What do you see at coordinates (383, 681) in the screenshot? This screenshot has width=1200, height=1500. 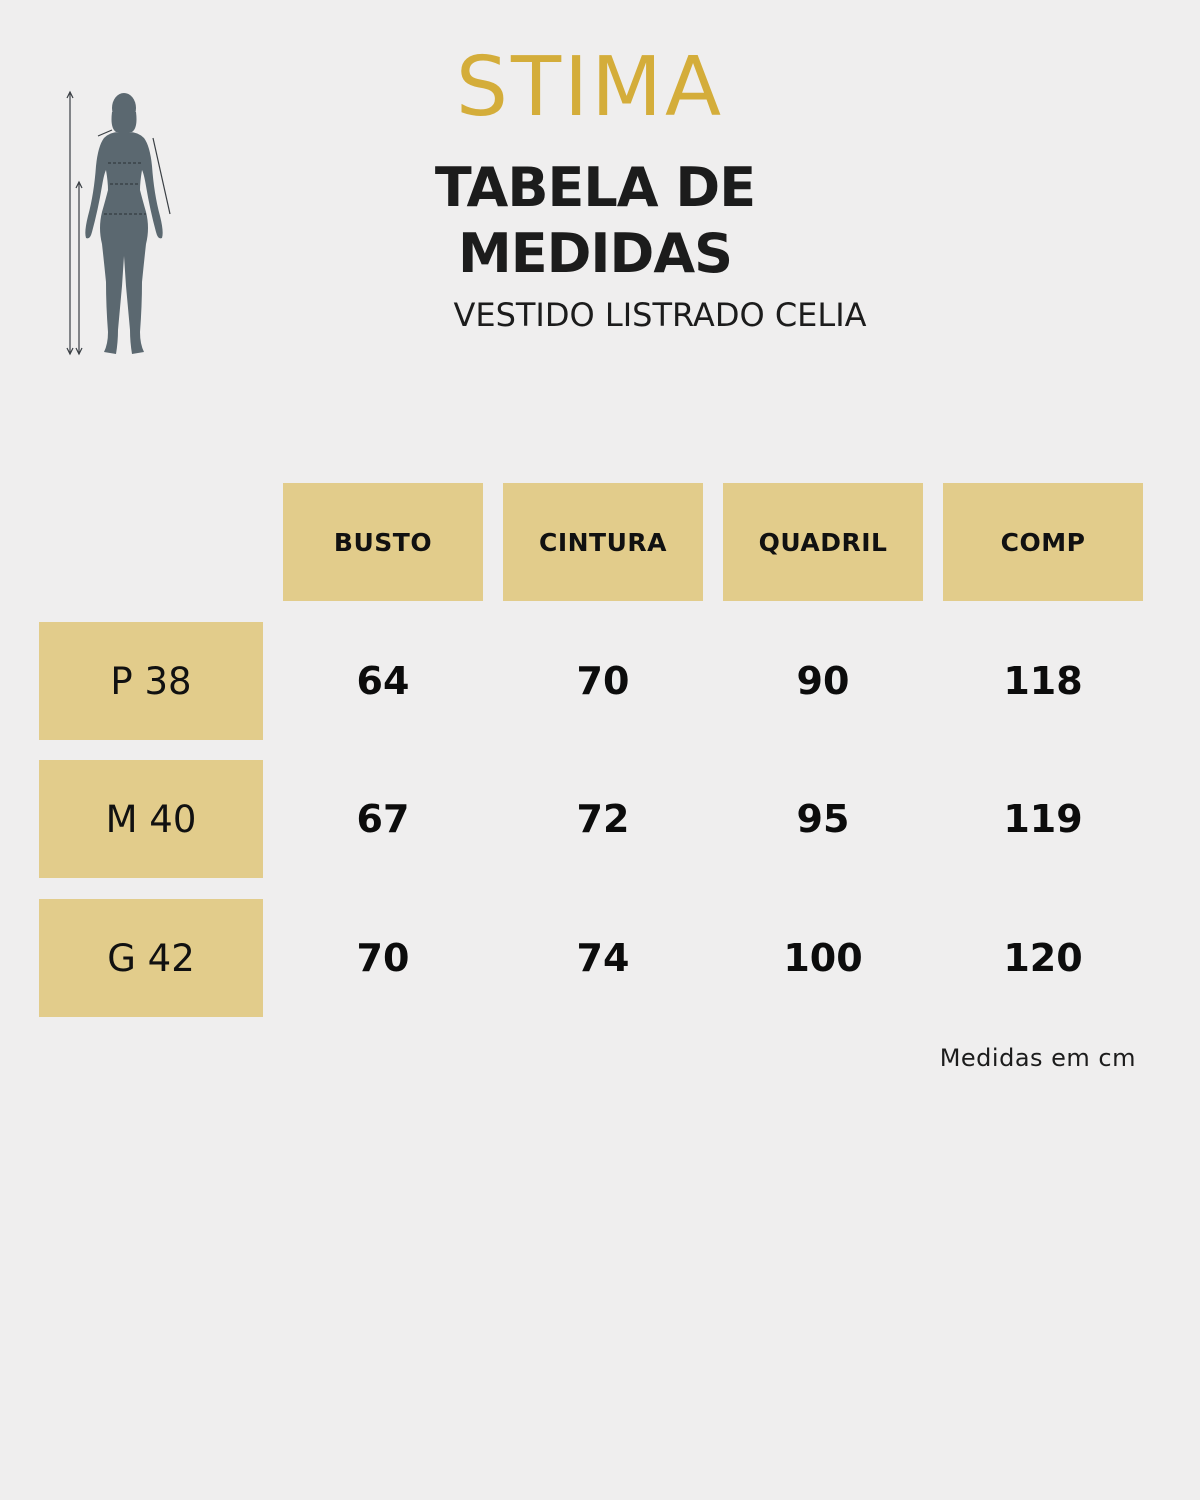 I see `table-cell: 64` at bounding box center [383, 681].